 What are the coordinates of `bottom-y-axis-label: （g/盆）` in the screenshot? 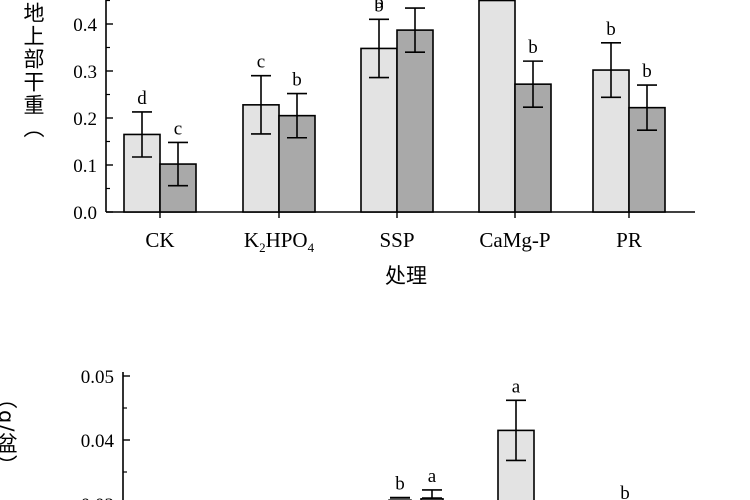 It's located at (9, 432).